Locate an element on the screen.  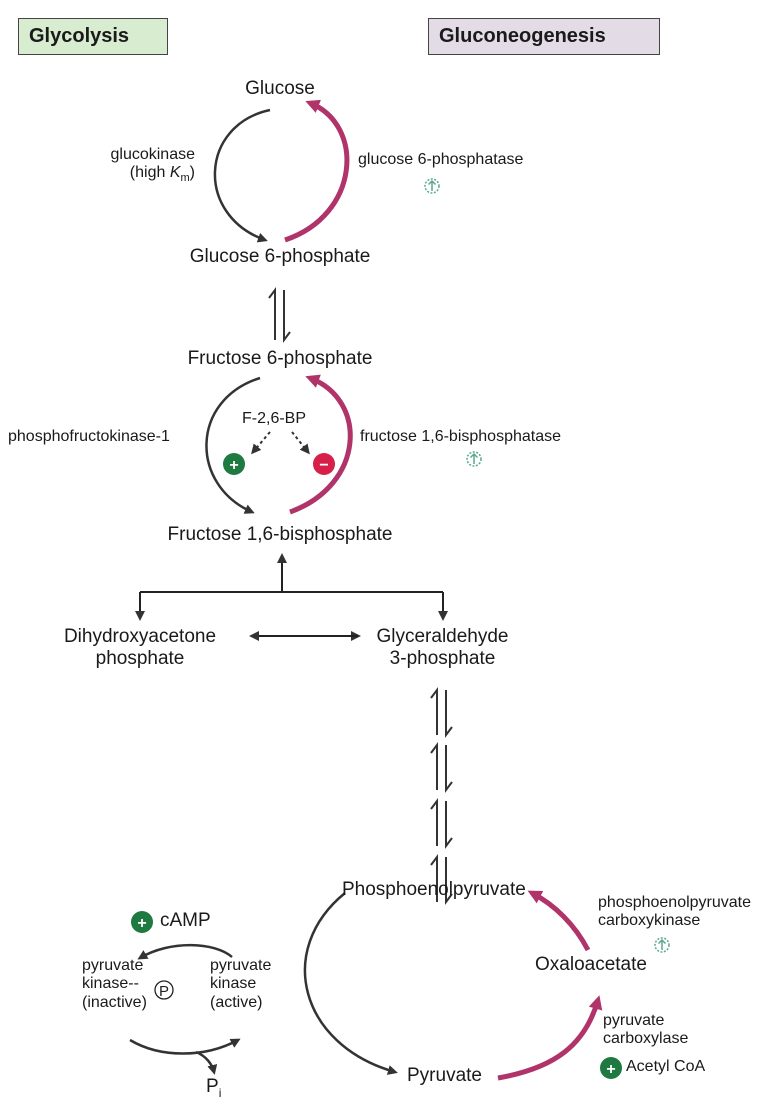
pk-inactive-line3: (inactive) is located at coordinates (114, 1002).